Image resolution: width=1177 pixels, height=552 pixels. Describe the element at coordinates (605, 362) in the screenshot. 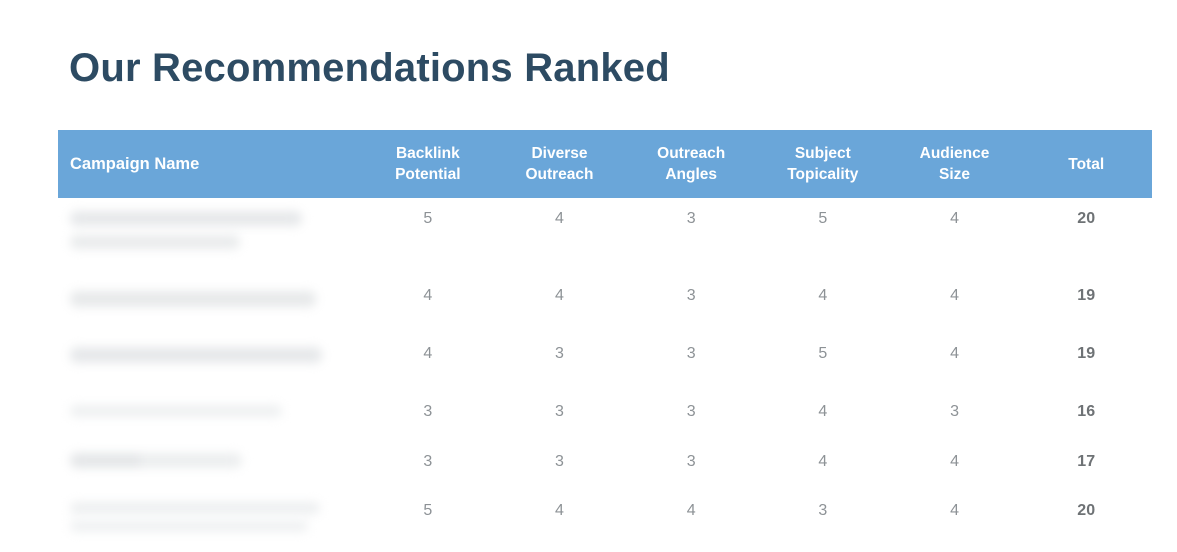

I see `table-row: 4 3 3 5 4 19` at that location.